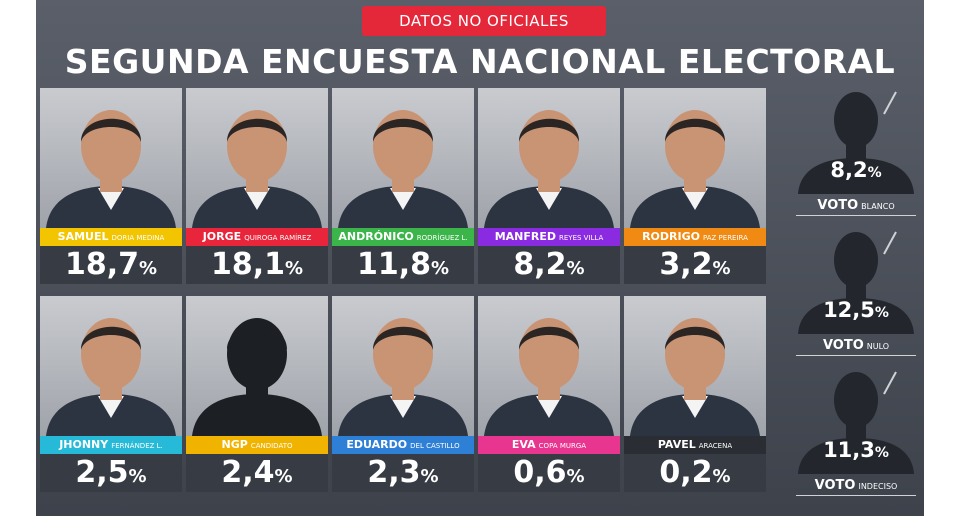  I want to click on candidate-card: ANDRÓNICO RODRÍGUEZ L. 11,8%, so click(403, 186).